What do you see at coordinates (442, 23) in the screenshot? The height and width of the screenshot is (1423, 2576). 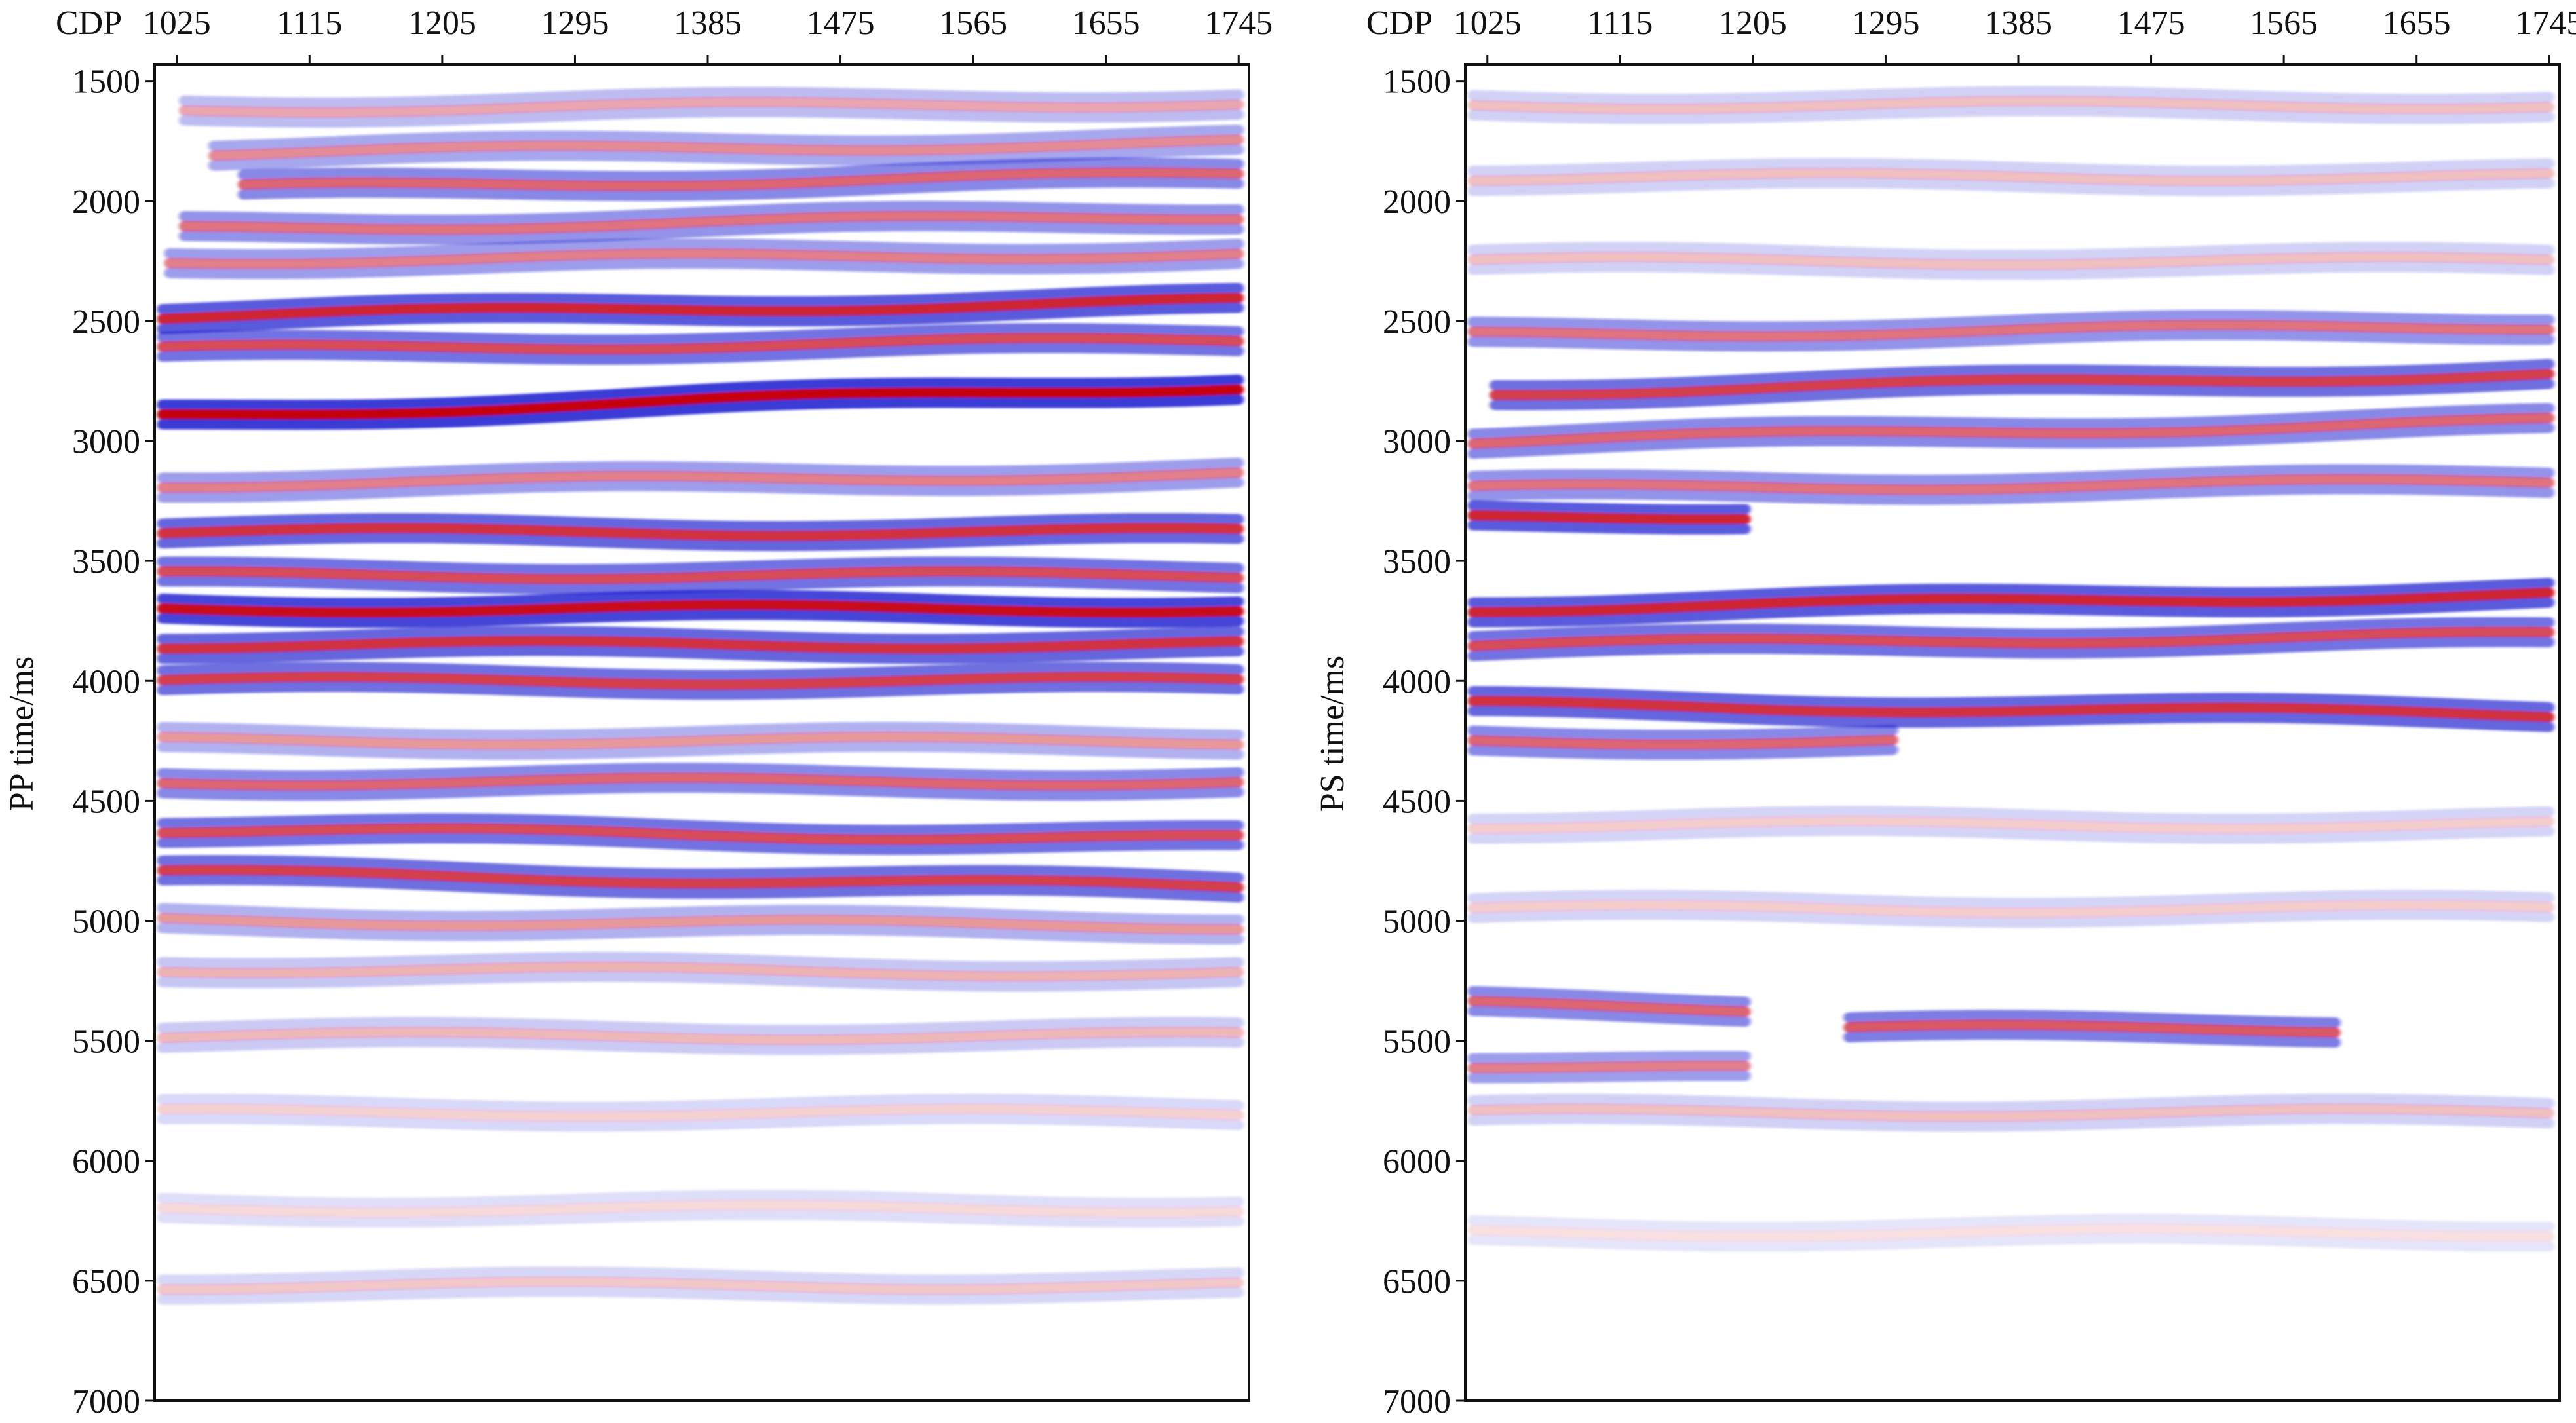 I see `pp-x-tick-label: 1205` at bounding box center [442, 23].